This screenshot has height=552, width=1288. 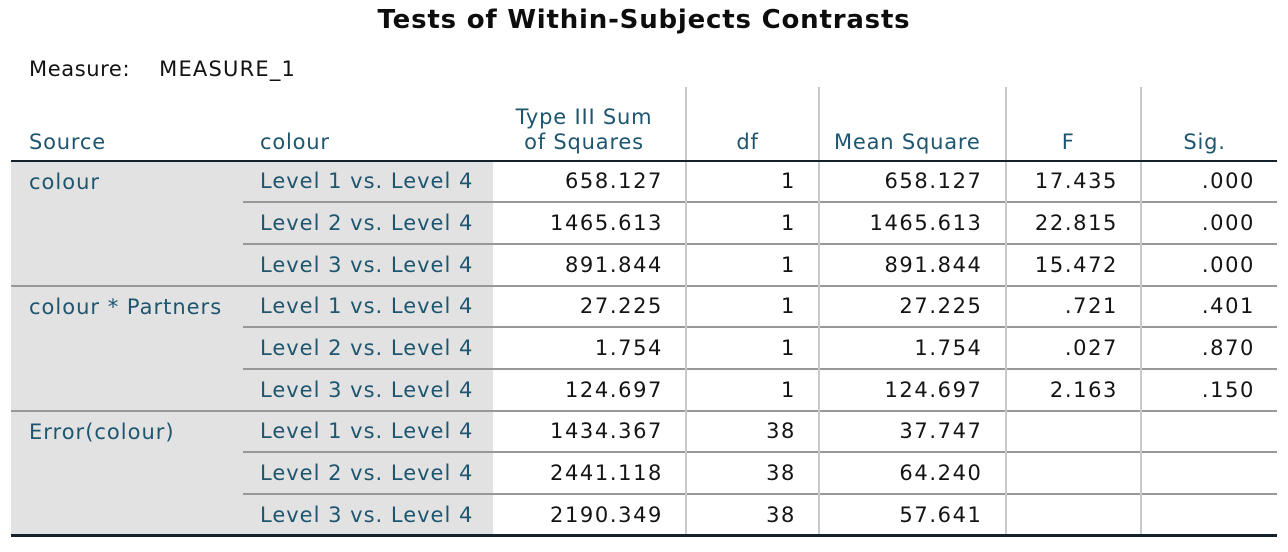 What do you see at coordinates (1072, 124) in the screenshot?
I see `col-header-f: F` at bounding box center [1072, 124].